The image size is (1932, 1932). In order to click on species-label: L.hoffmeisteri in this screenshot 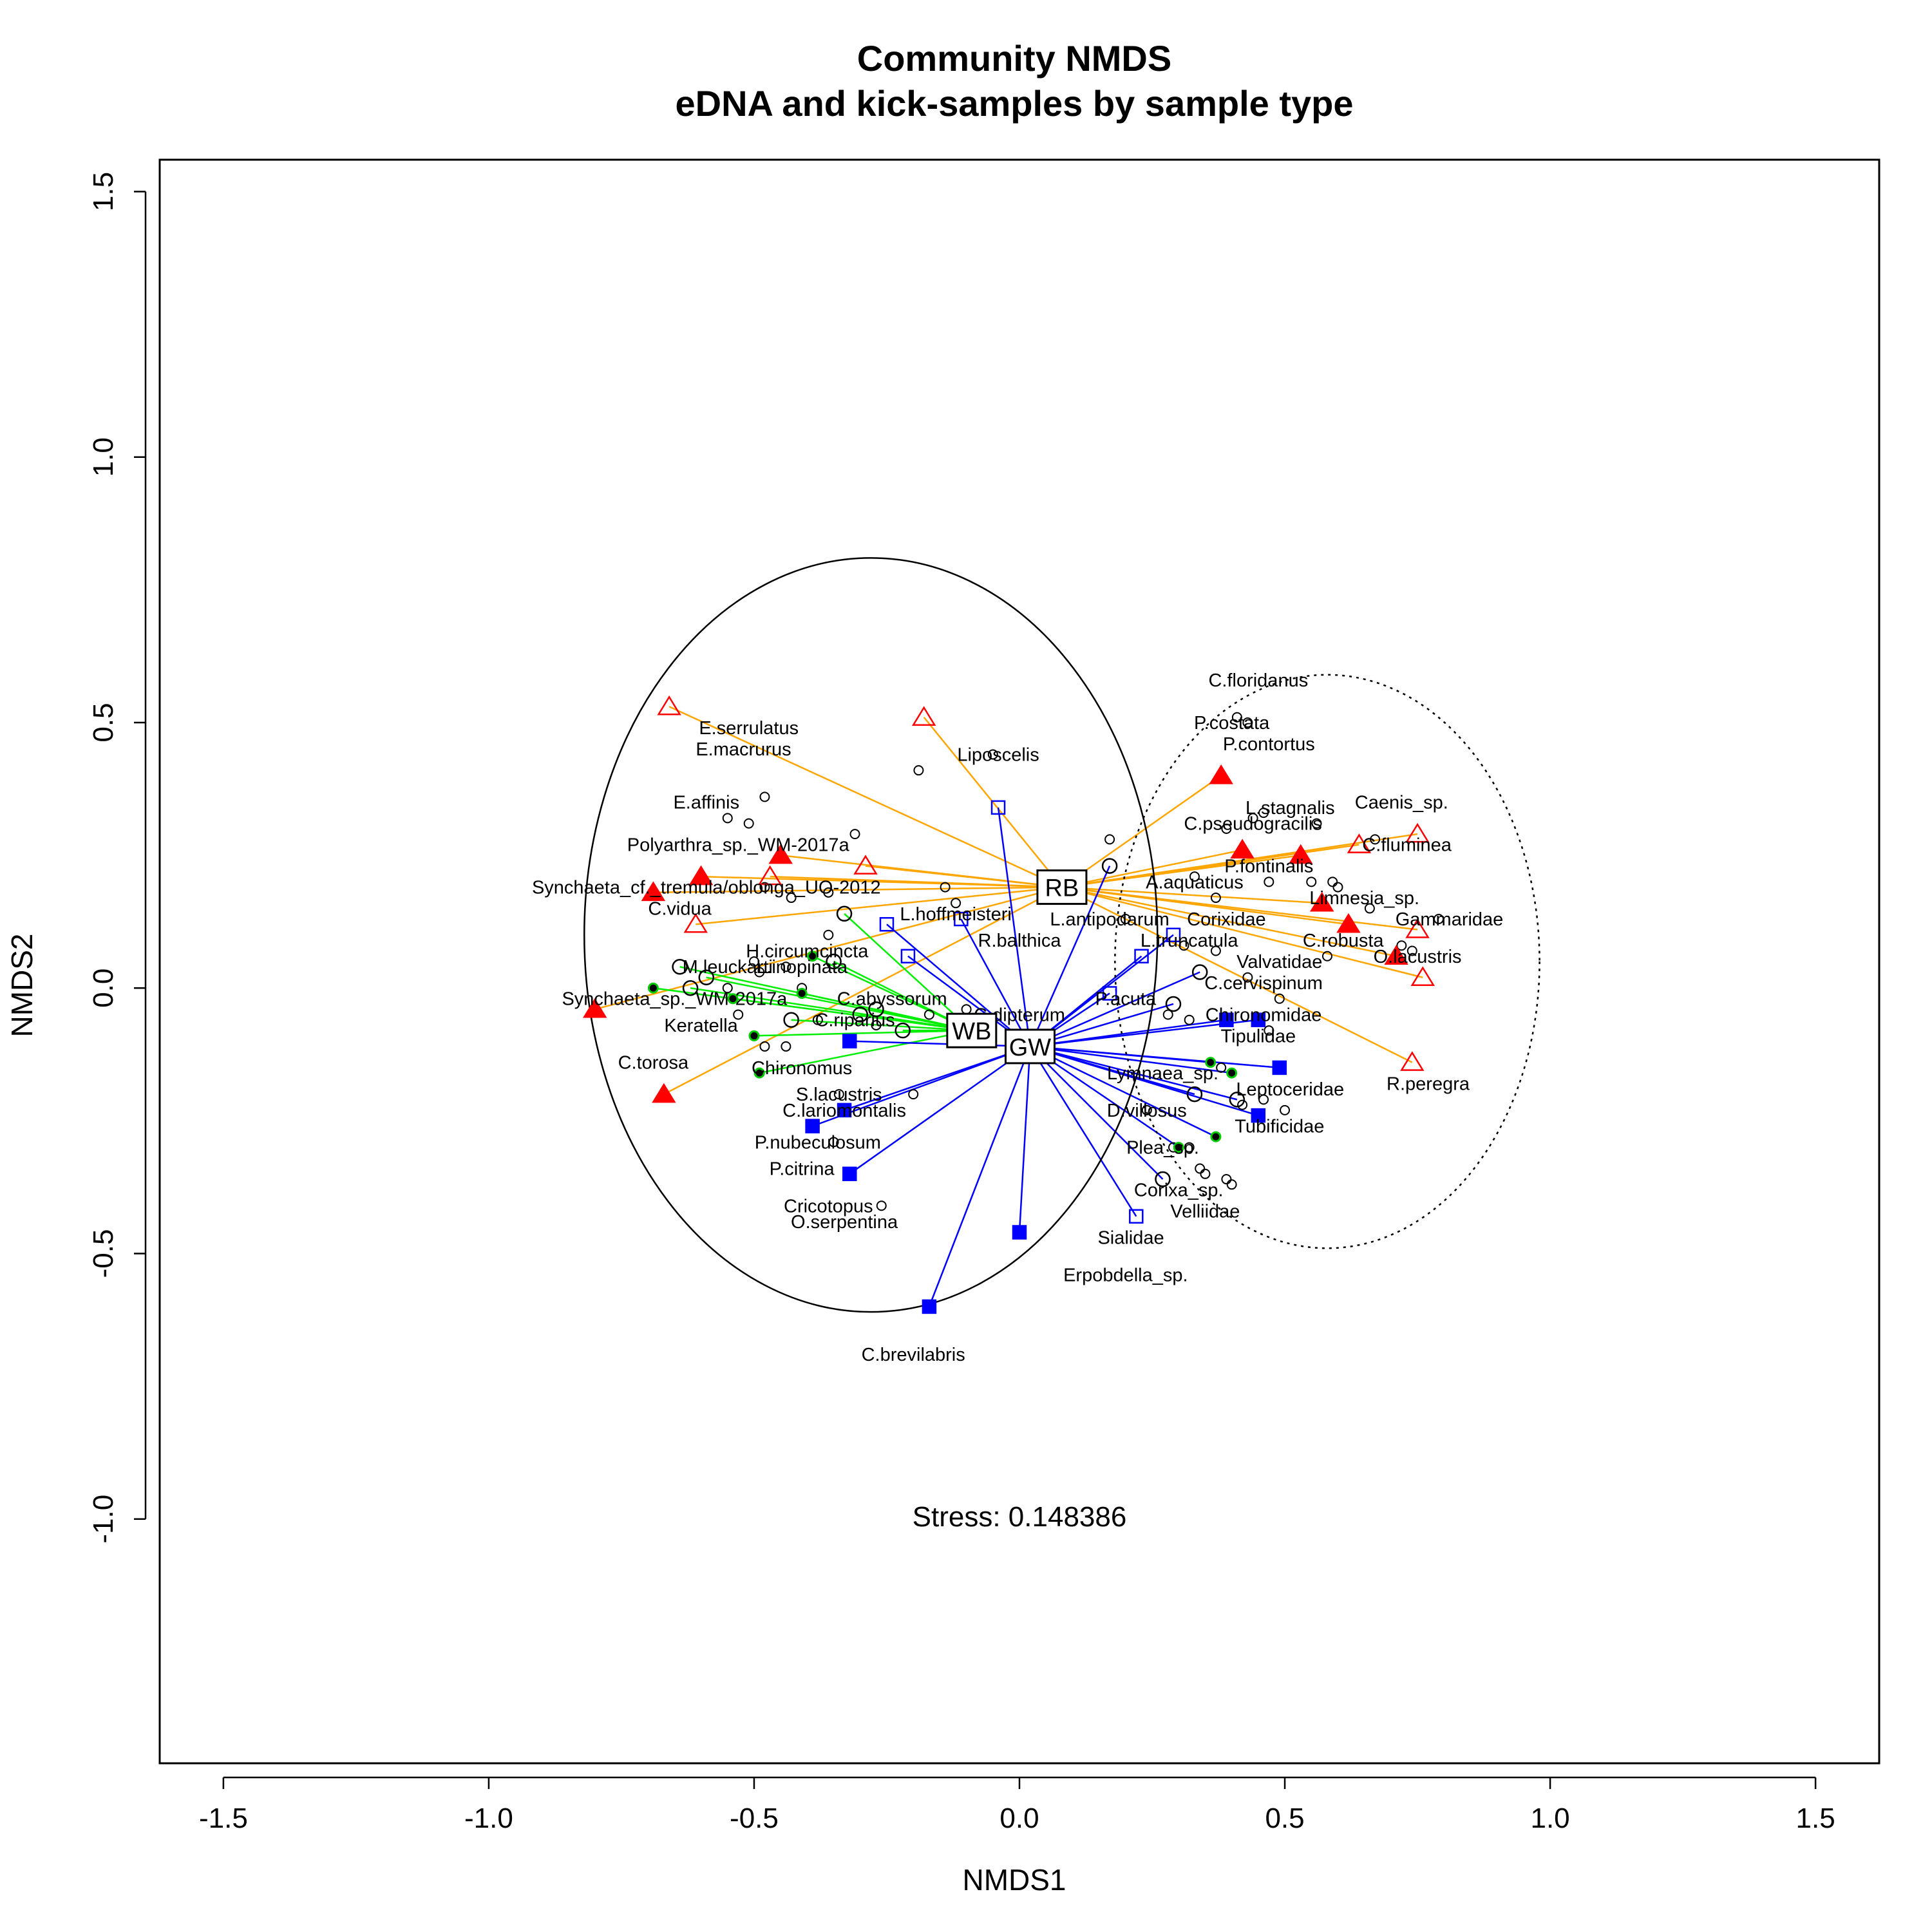, I will do `click(956, 914)`.